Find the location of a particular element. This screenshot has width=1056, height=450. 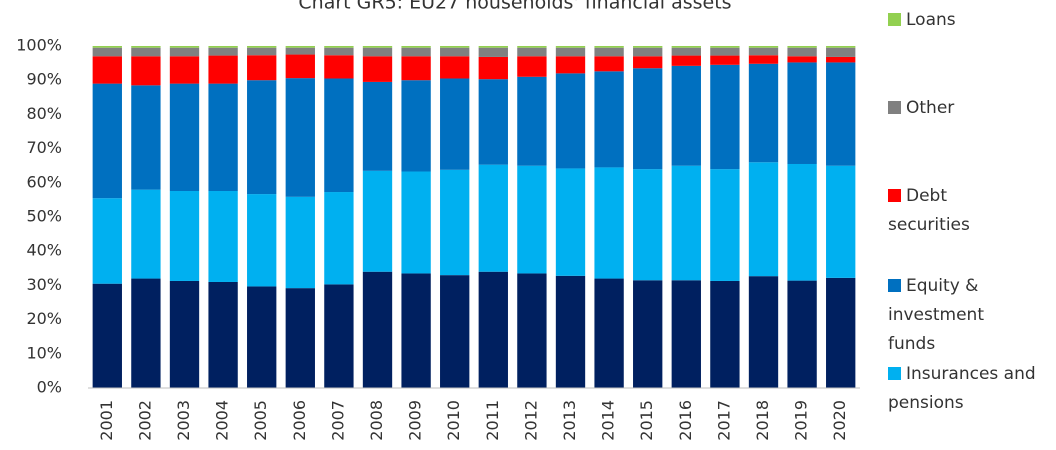

x-tick-label: 2015 is located at coordinates (646, 420).